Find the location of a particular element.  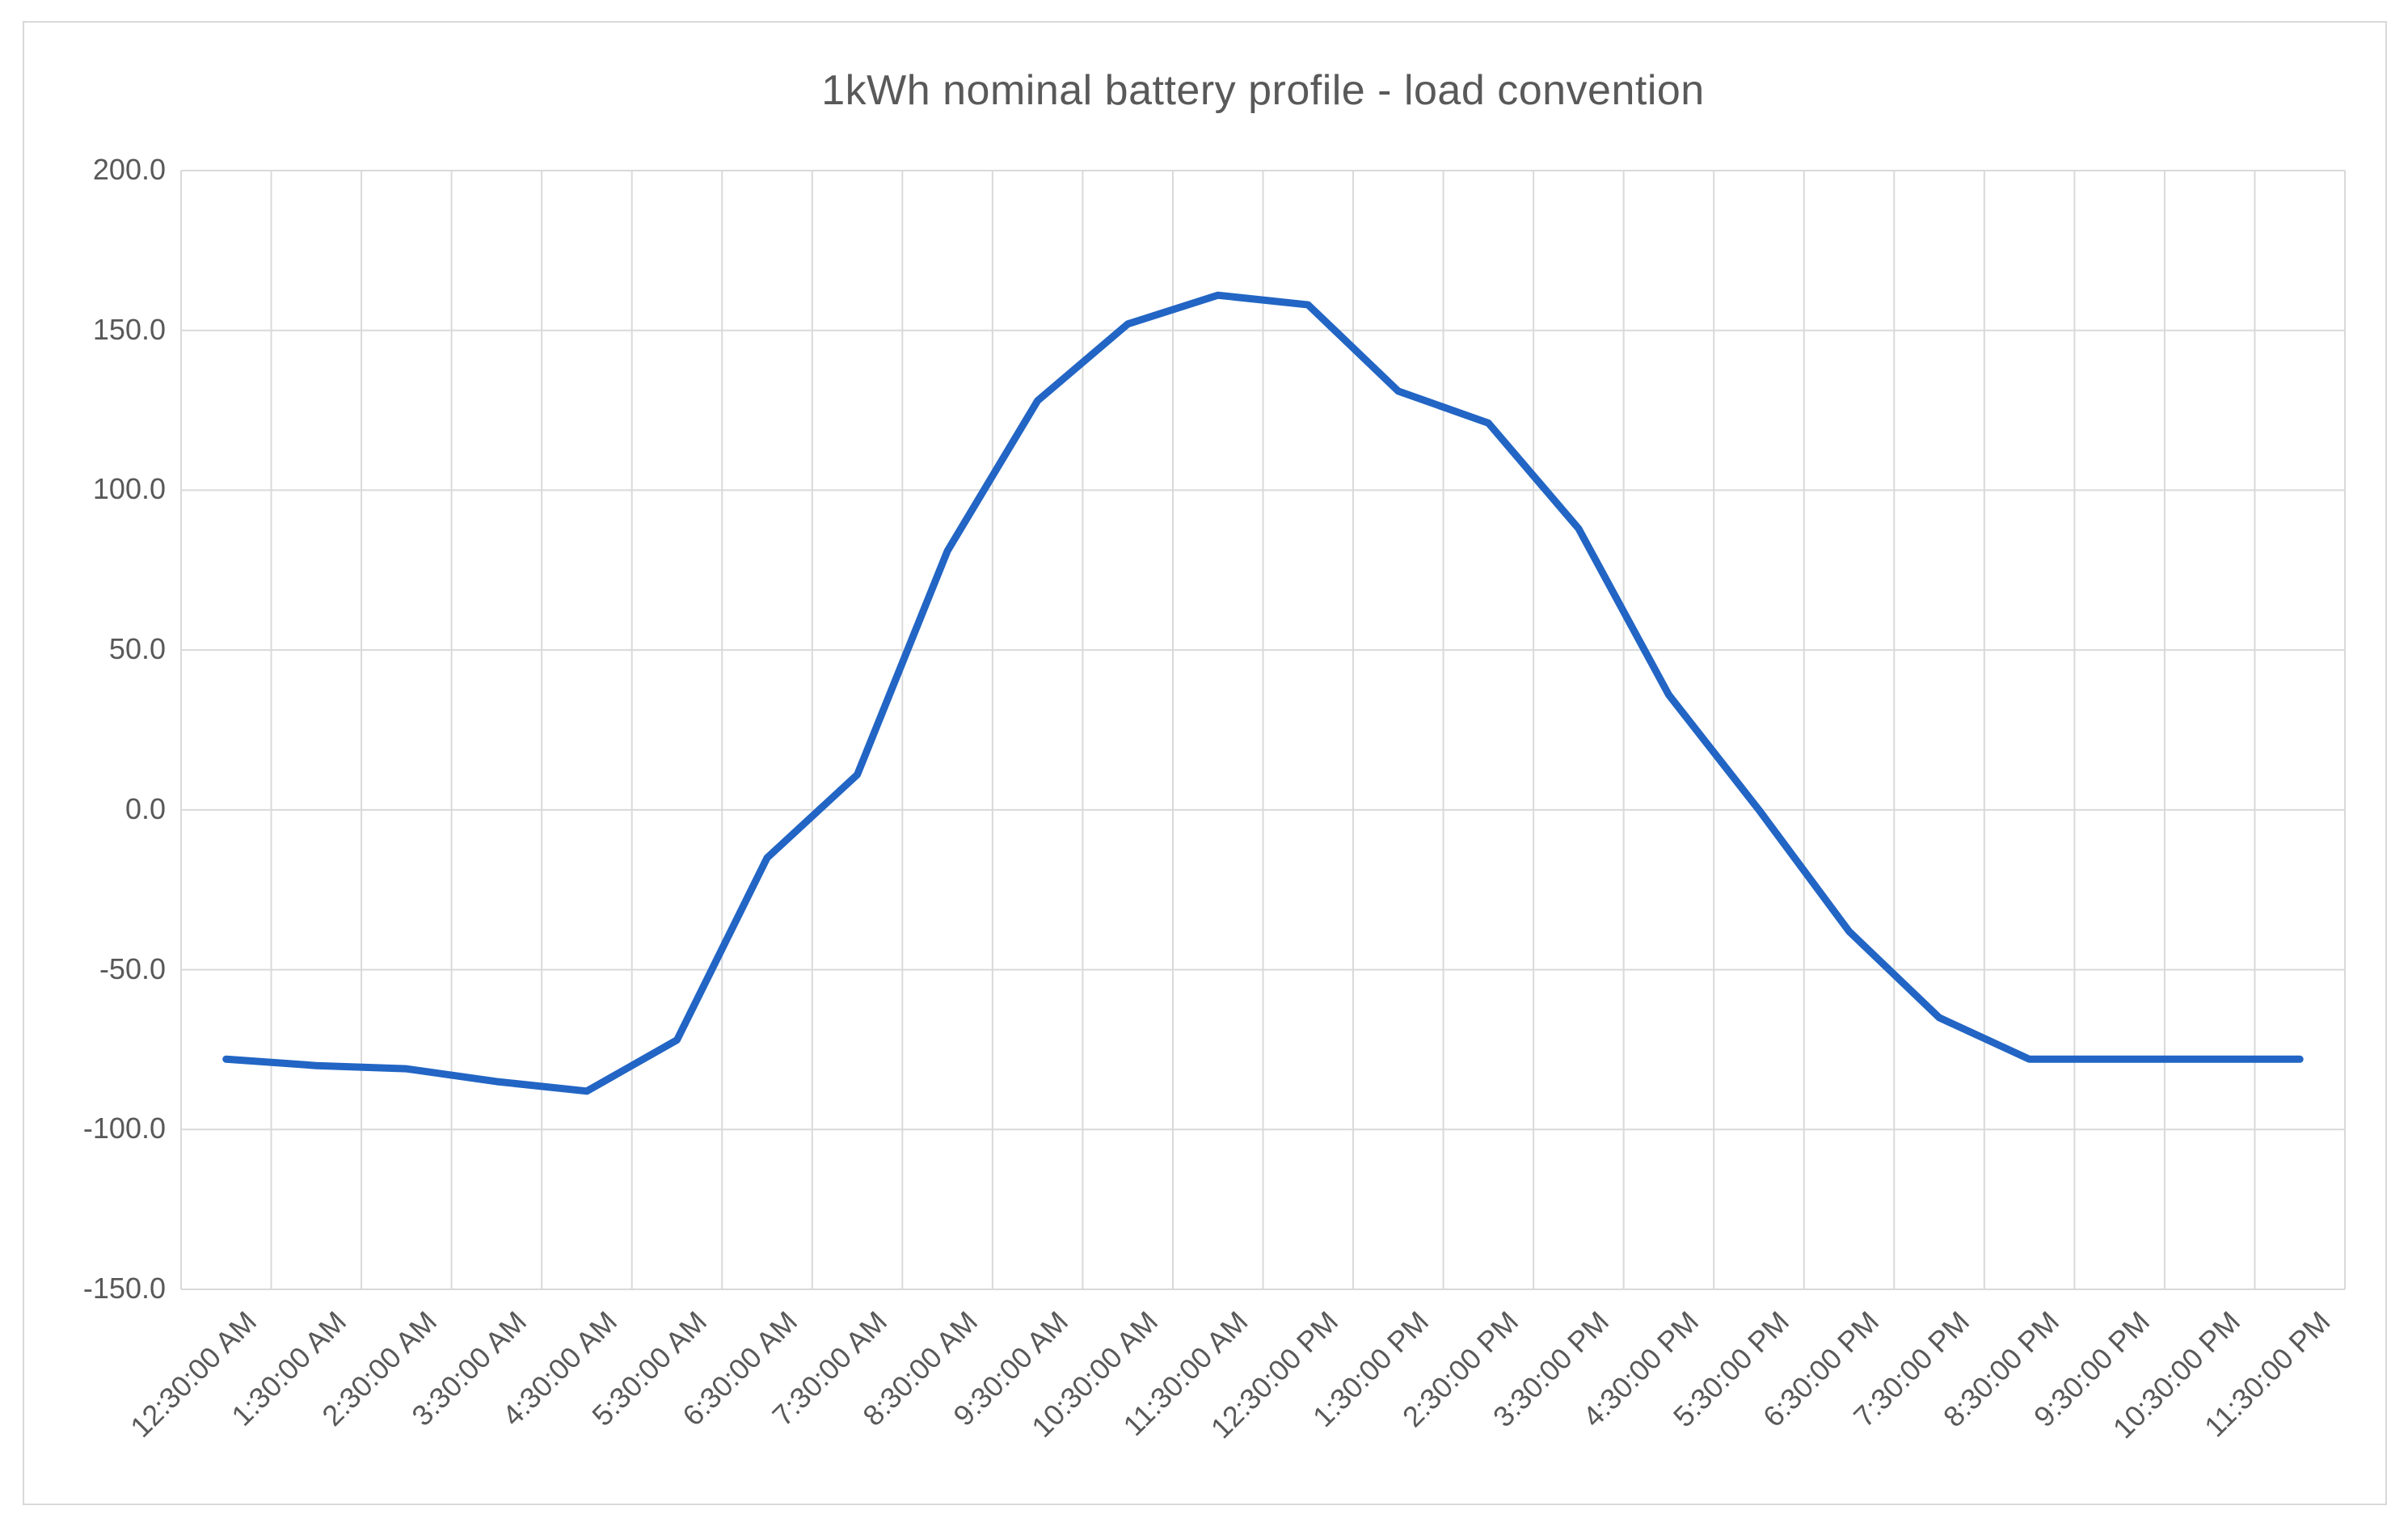

y-tick-label: 200.0 is located at coordinates (129, 169).